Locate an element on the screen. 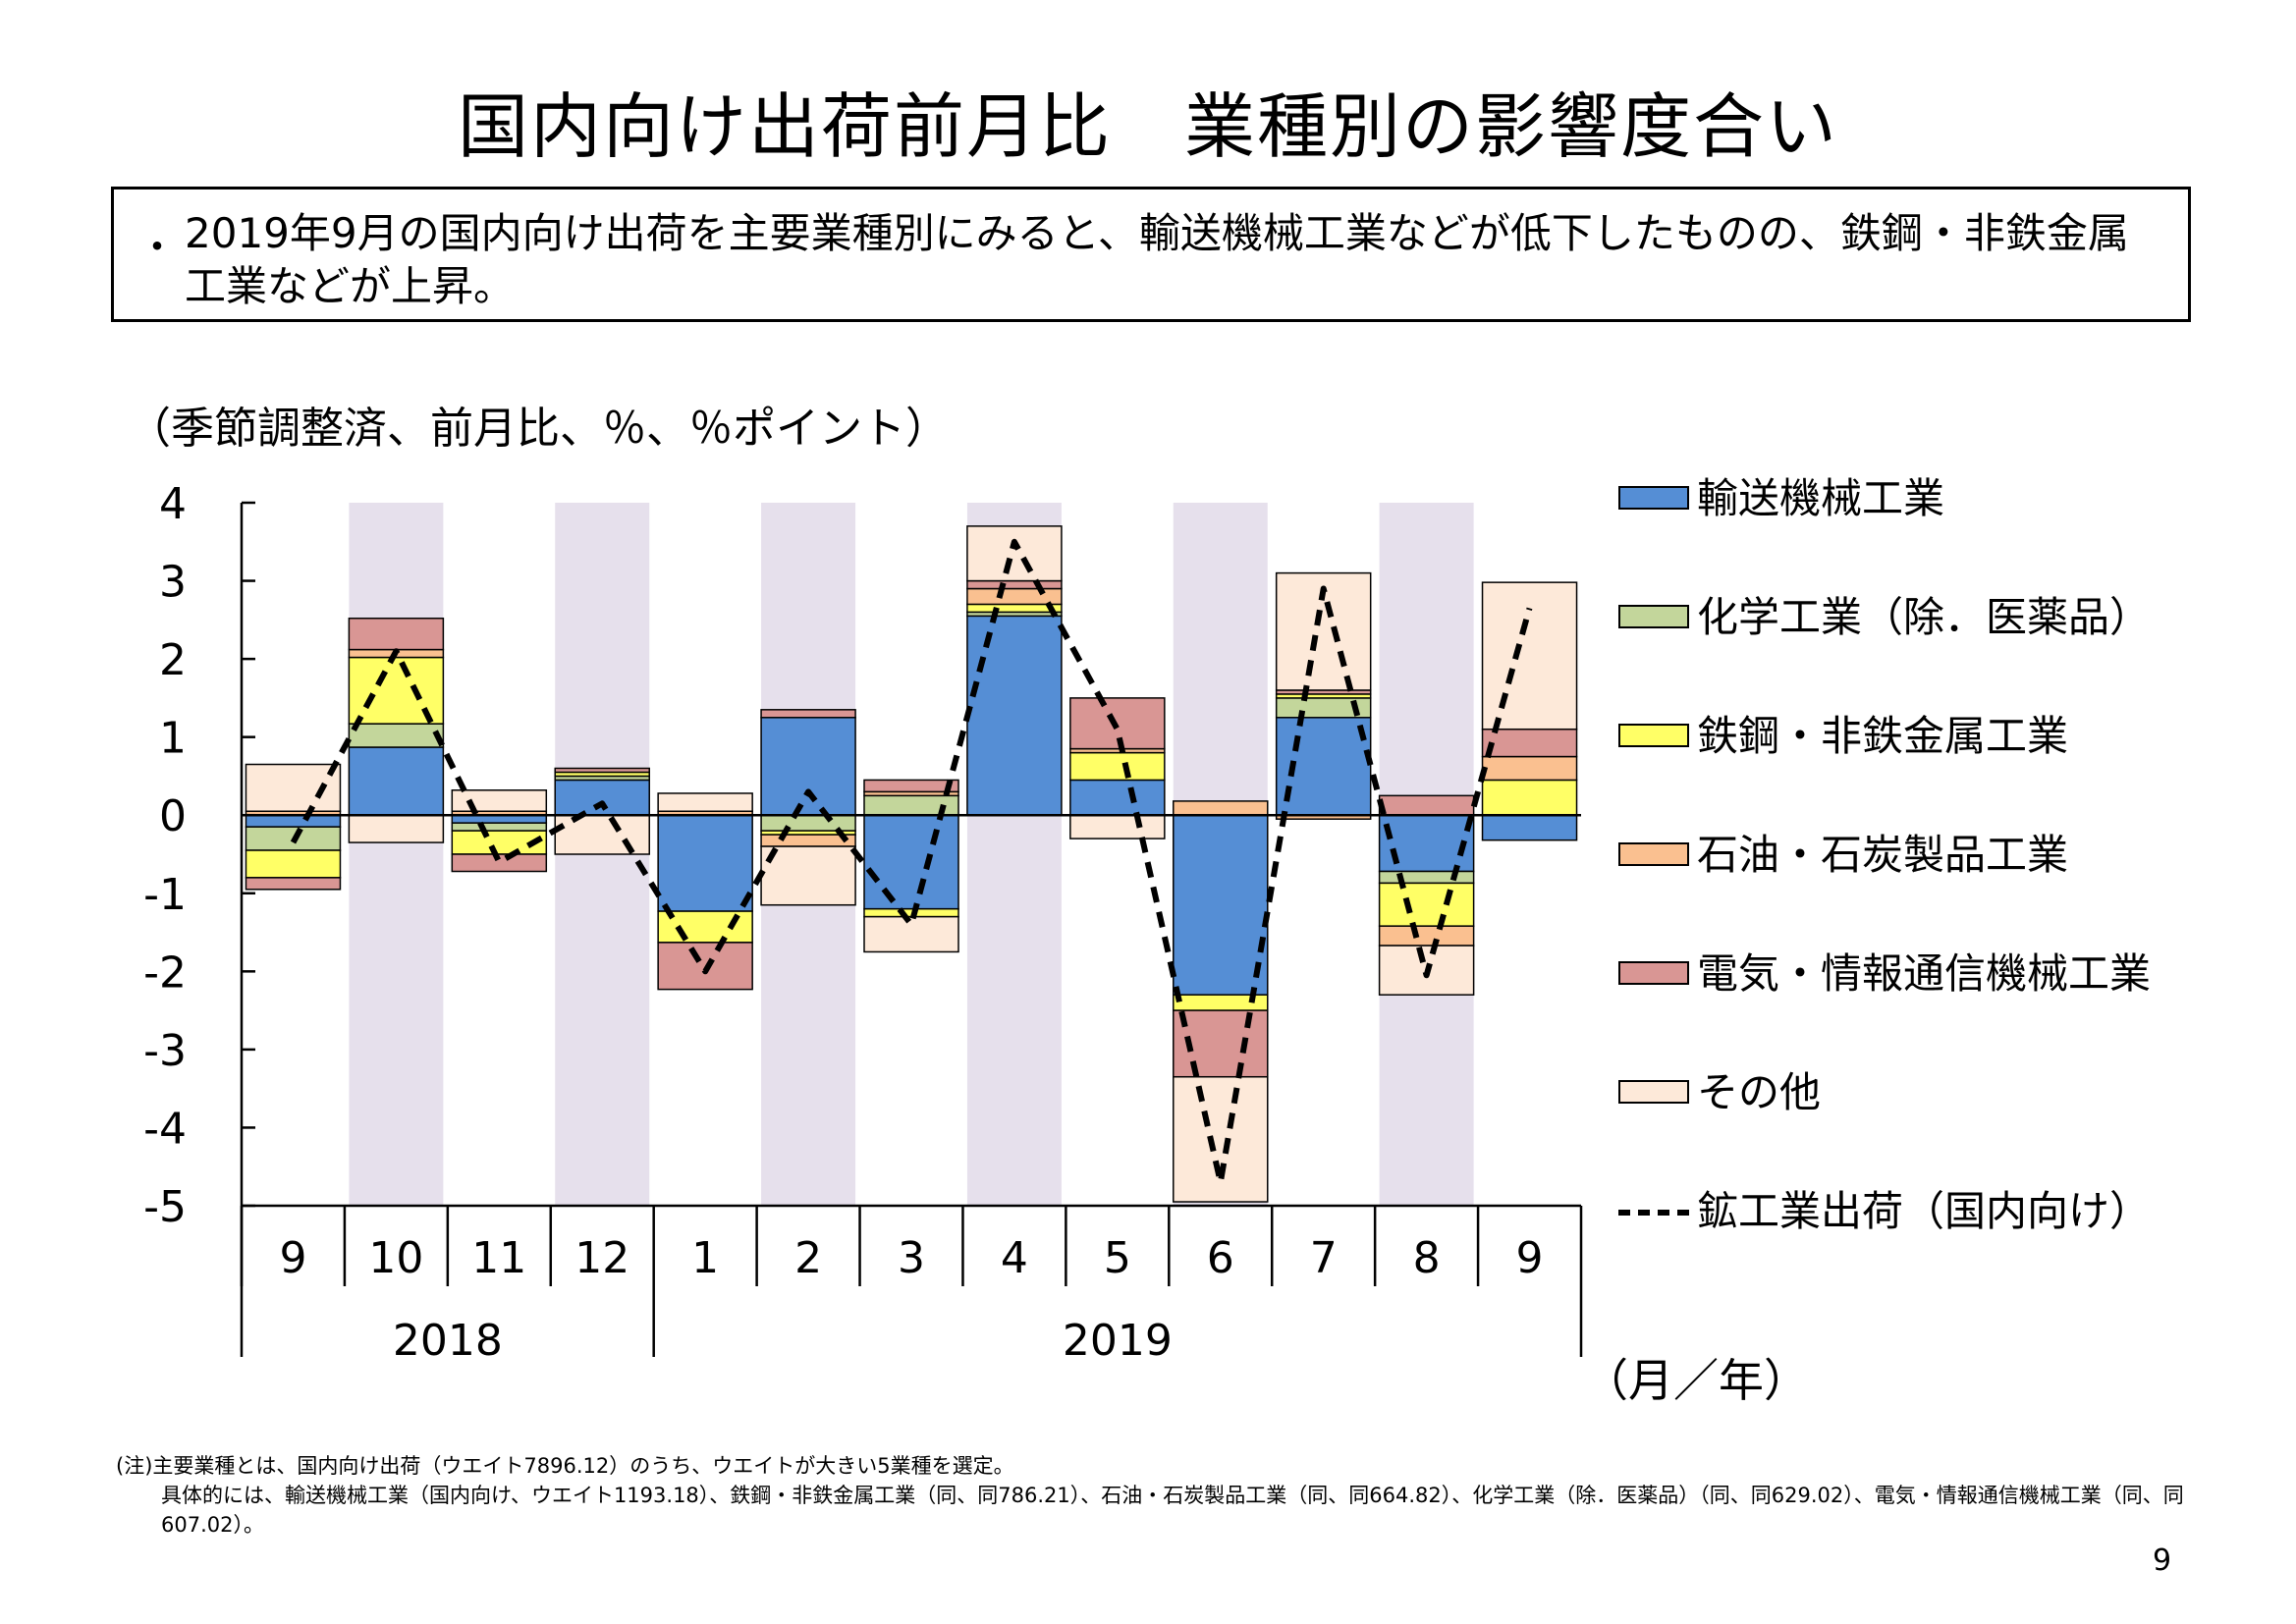  legend-item: 石油・石炭製品工業 is located at coordinates (1952, 855).